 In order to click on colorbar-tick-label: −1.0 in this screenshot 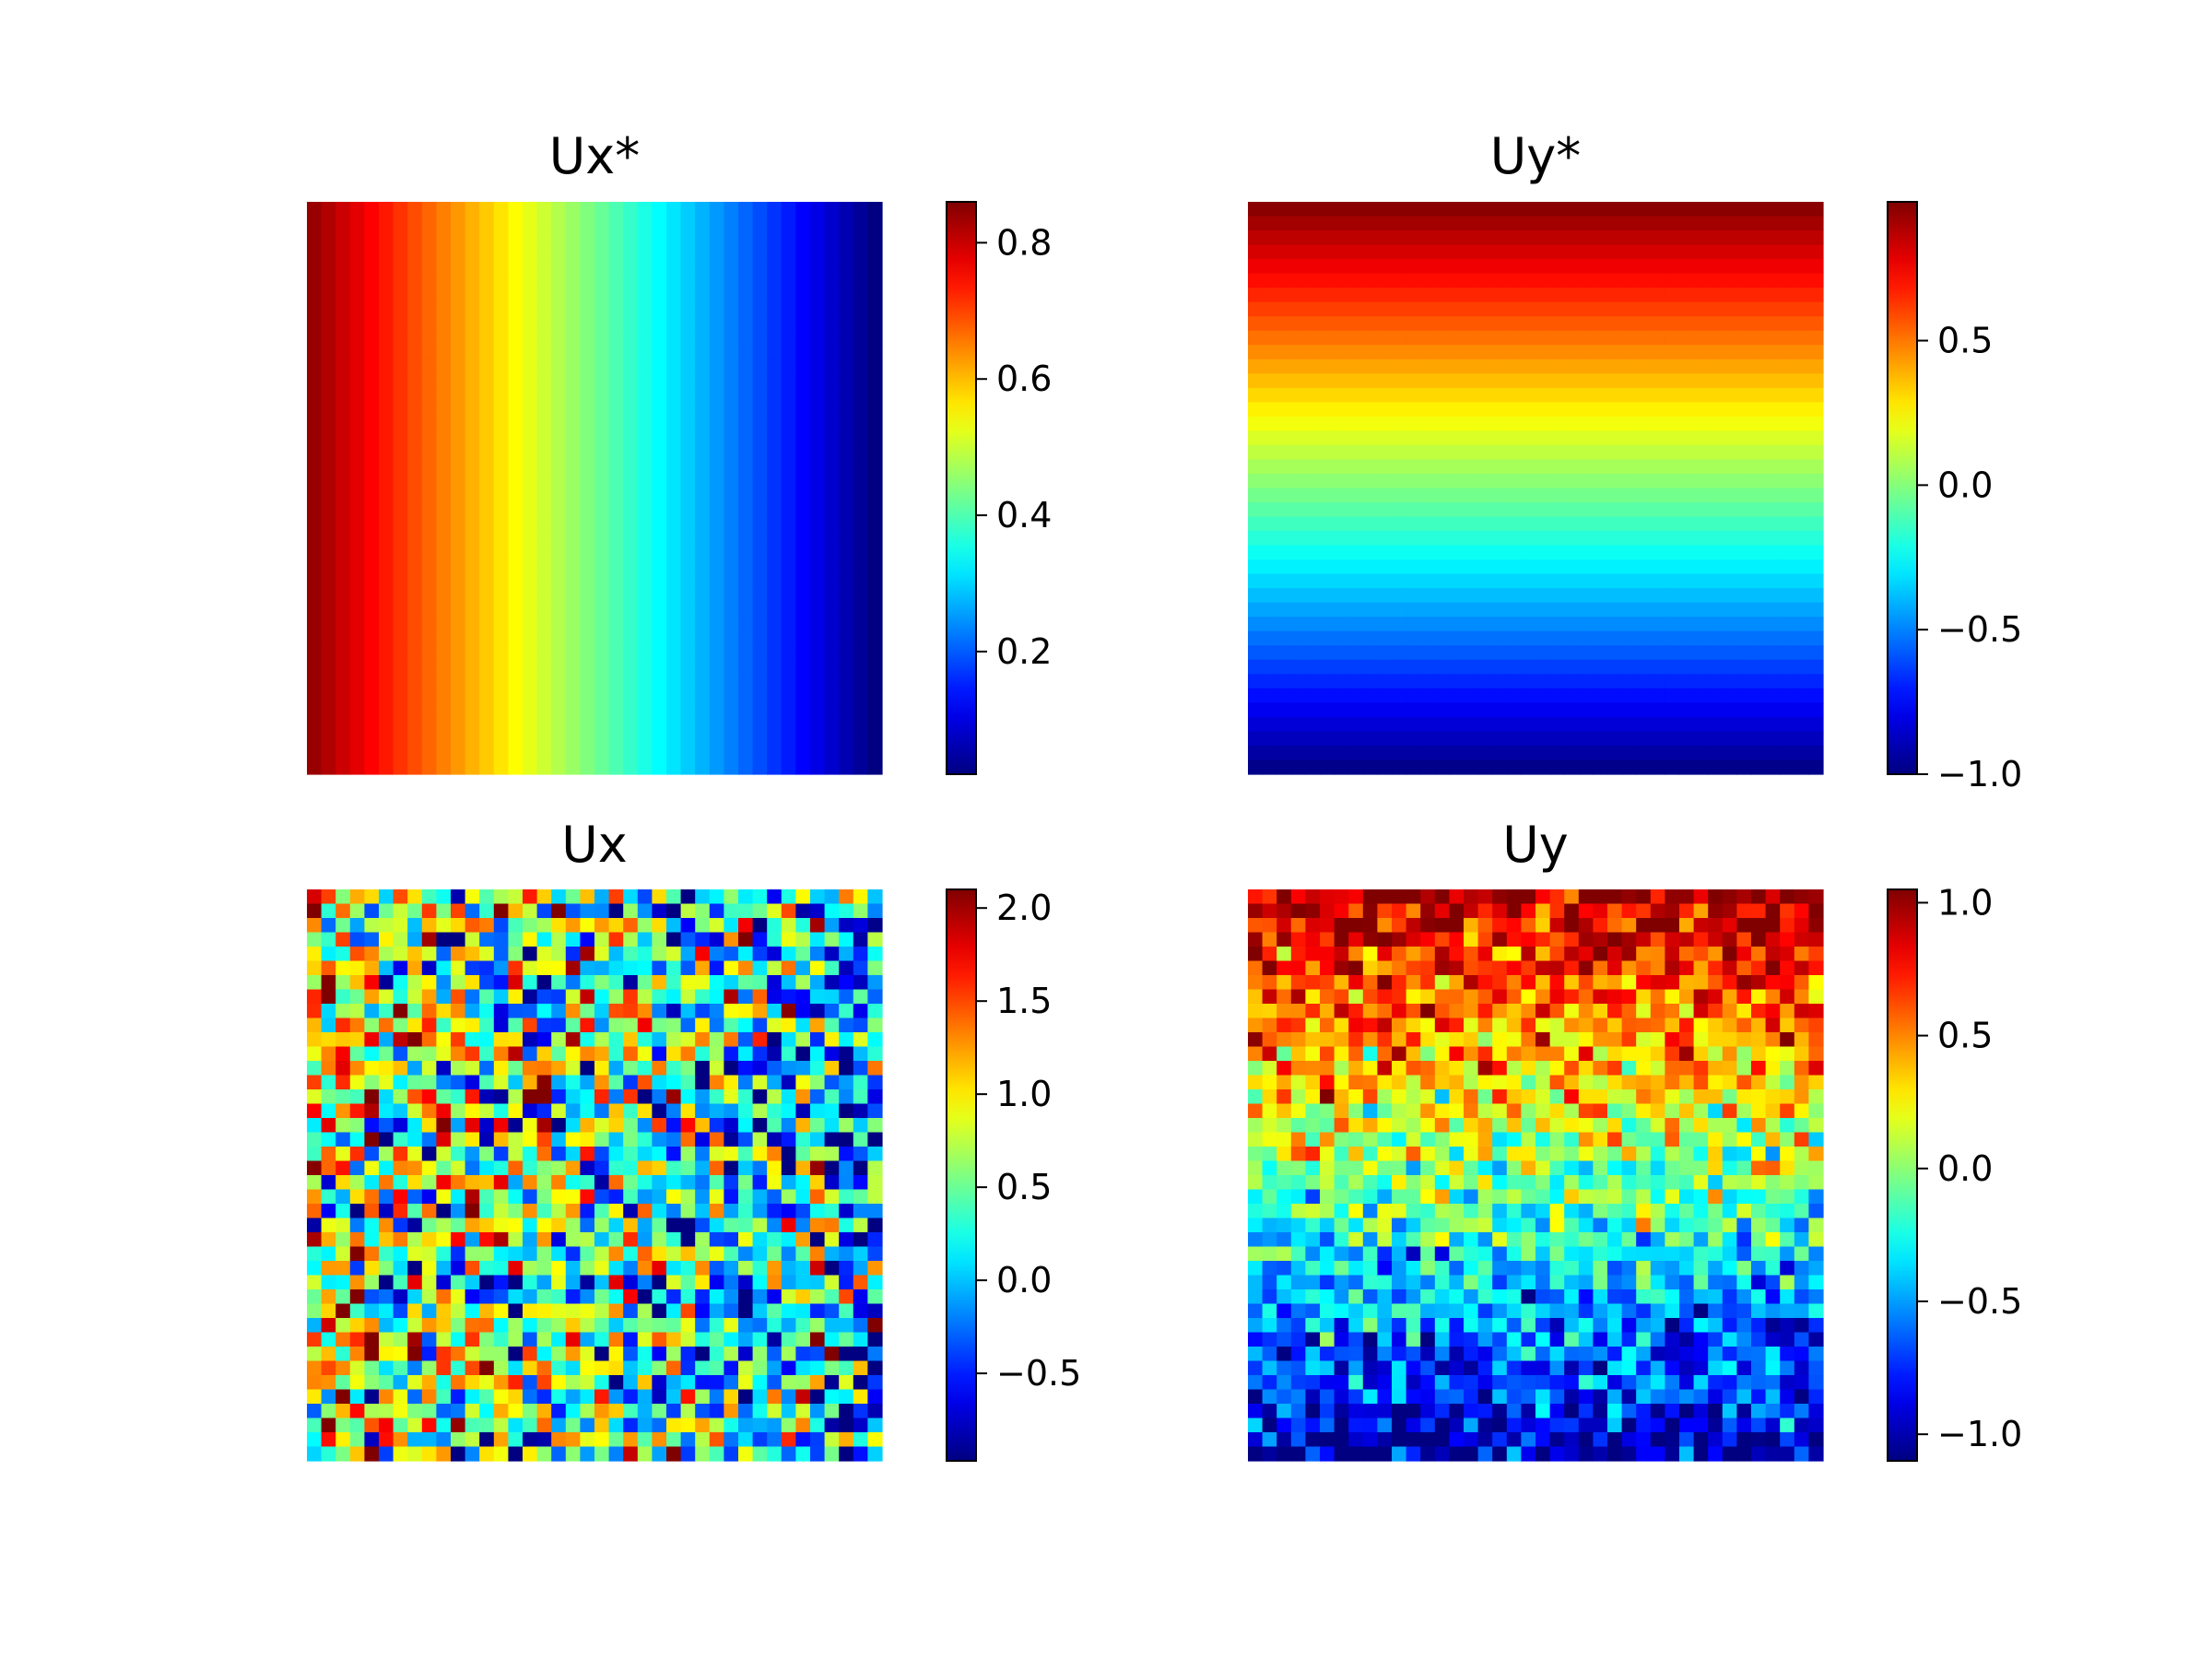, I will do `click(1979, 774)`.